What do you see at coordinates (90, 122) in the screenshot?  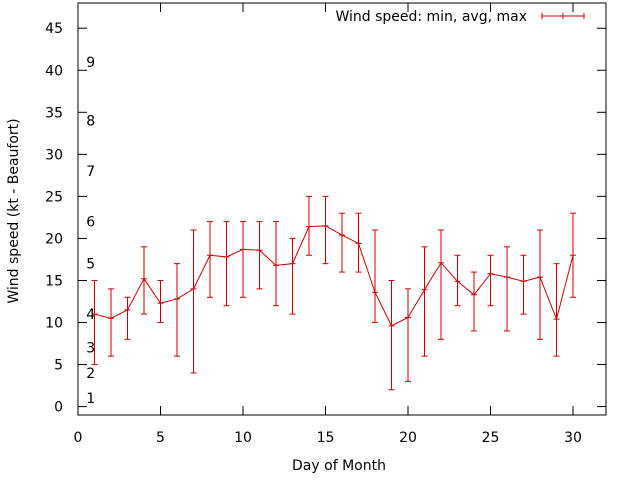 I see `beaufort-label: 8` at bounding box center [90, 122].